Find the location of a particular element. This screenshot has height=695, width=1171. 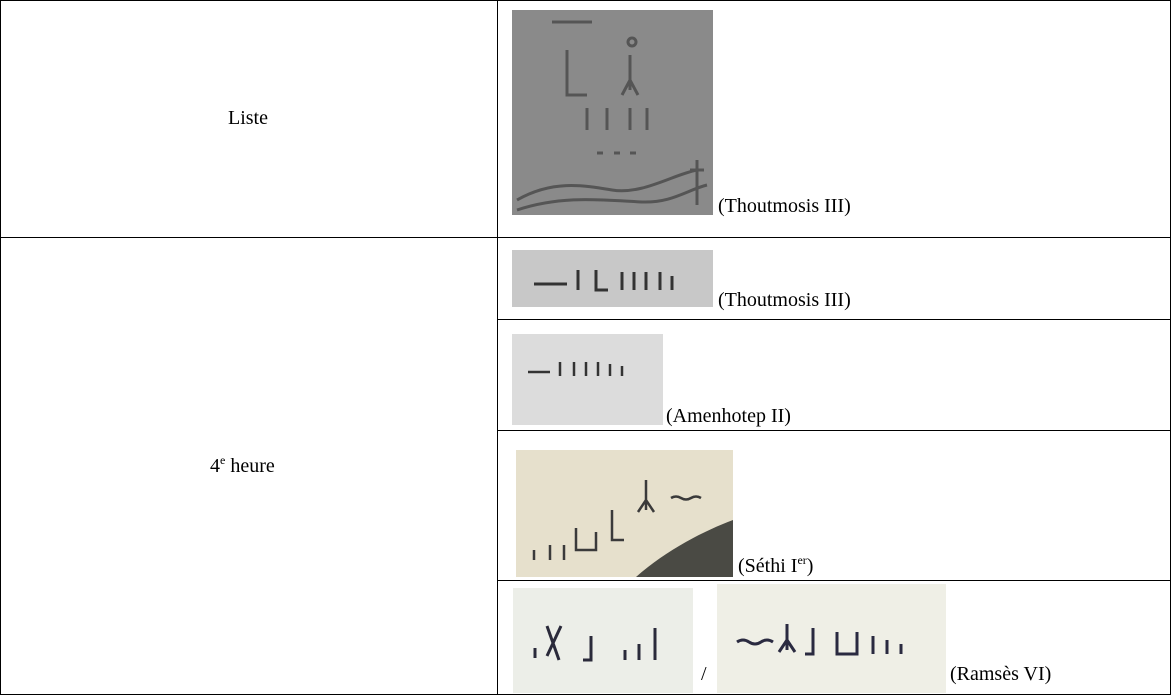

caption-part: ) is located at coordinates (810, 566).